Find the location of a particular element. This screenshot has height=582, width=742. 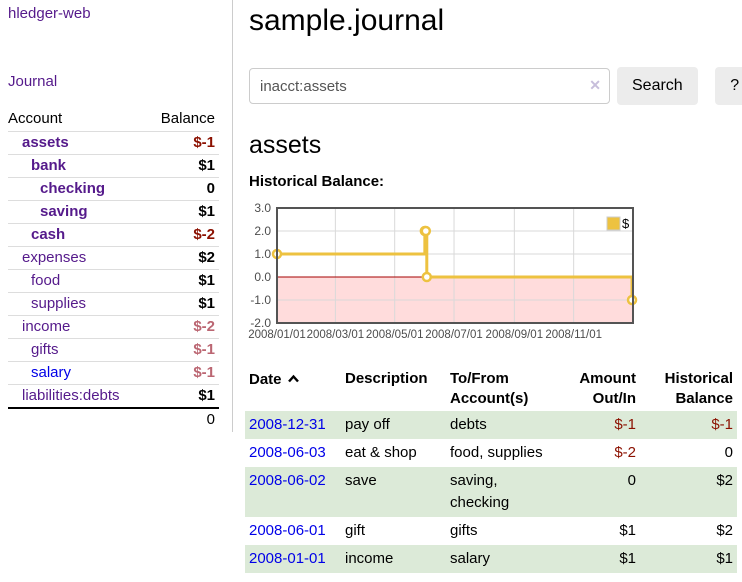

svg-text: 2.0 is located at coordinates (262, 231).